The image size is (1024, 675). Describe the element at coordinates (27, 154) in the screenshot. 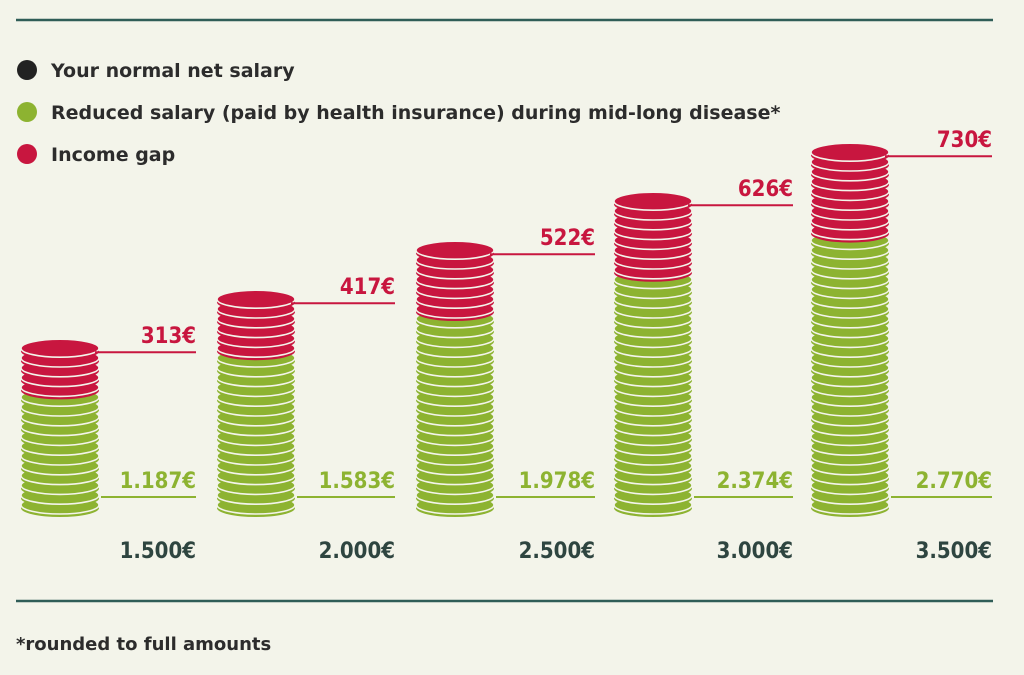

I see `legend-dot-gap` at that location.